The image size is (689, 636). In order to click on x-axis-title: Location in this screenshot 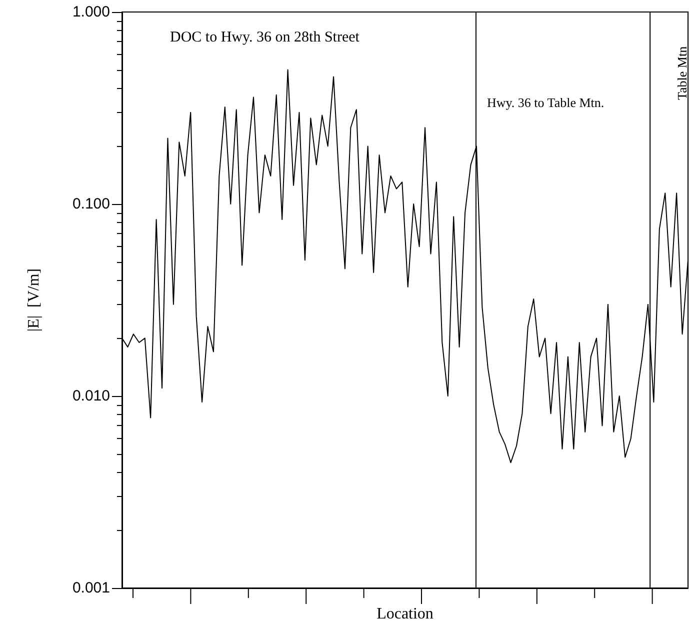, I will do `click(405, 614)`.